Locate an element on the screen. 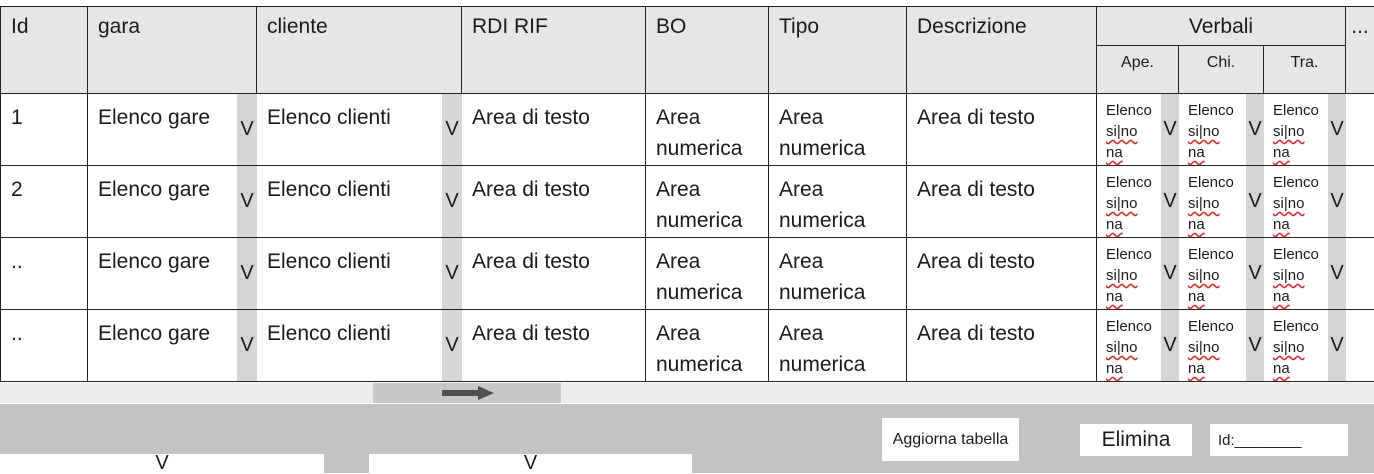 This screenshot has height=474, width=1374. cell-cliente-select-text: Elenco clienti is located at coordinates (359, 329).